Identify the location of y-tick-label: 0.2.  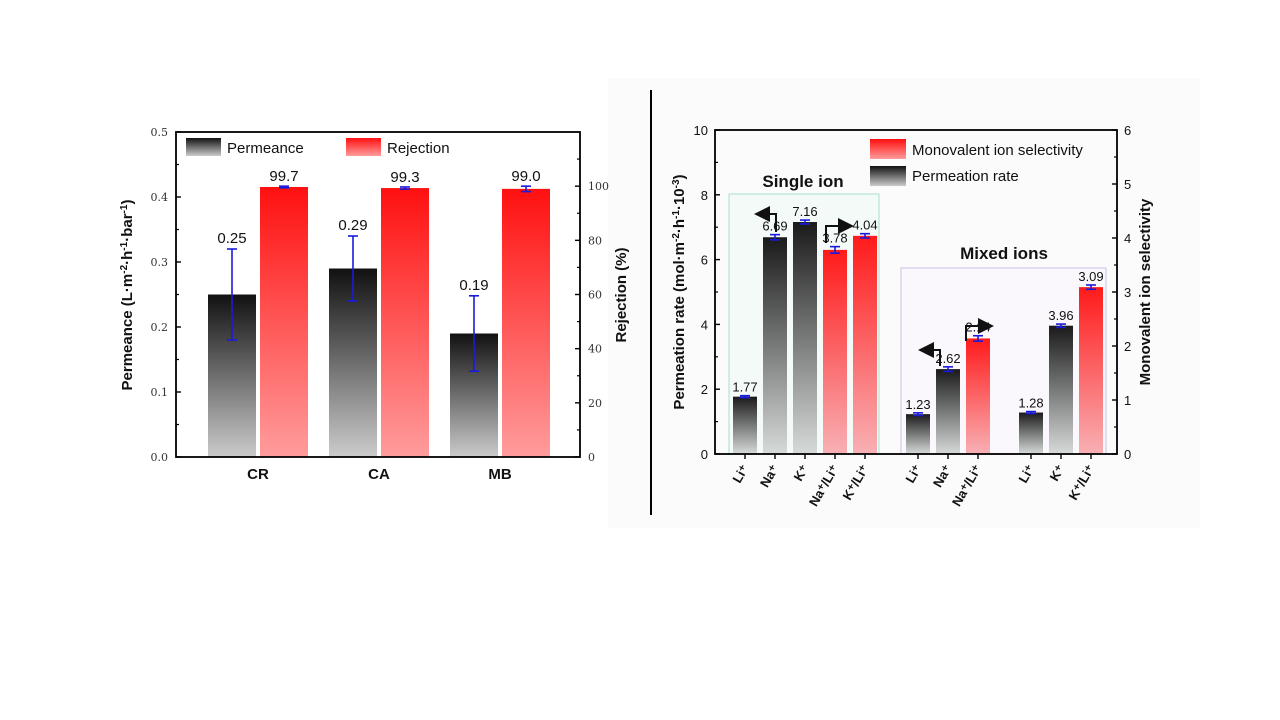
(160, 327).